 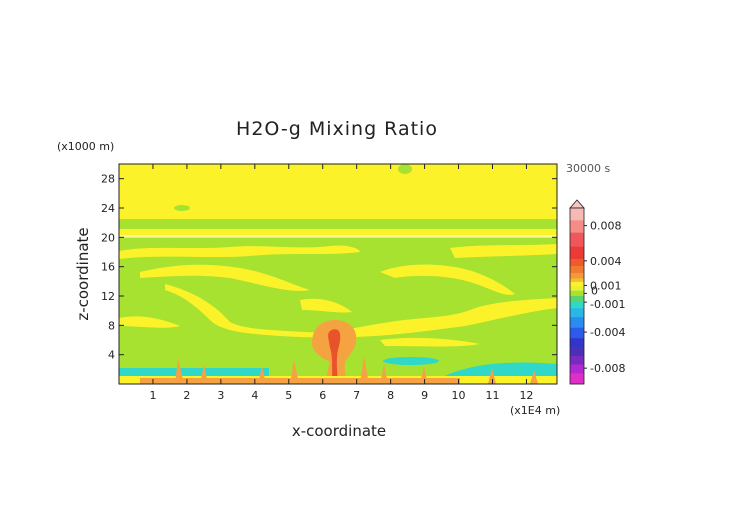 I want to click on colorbar-frame, so click(x=577, y=296).